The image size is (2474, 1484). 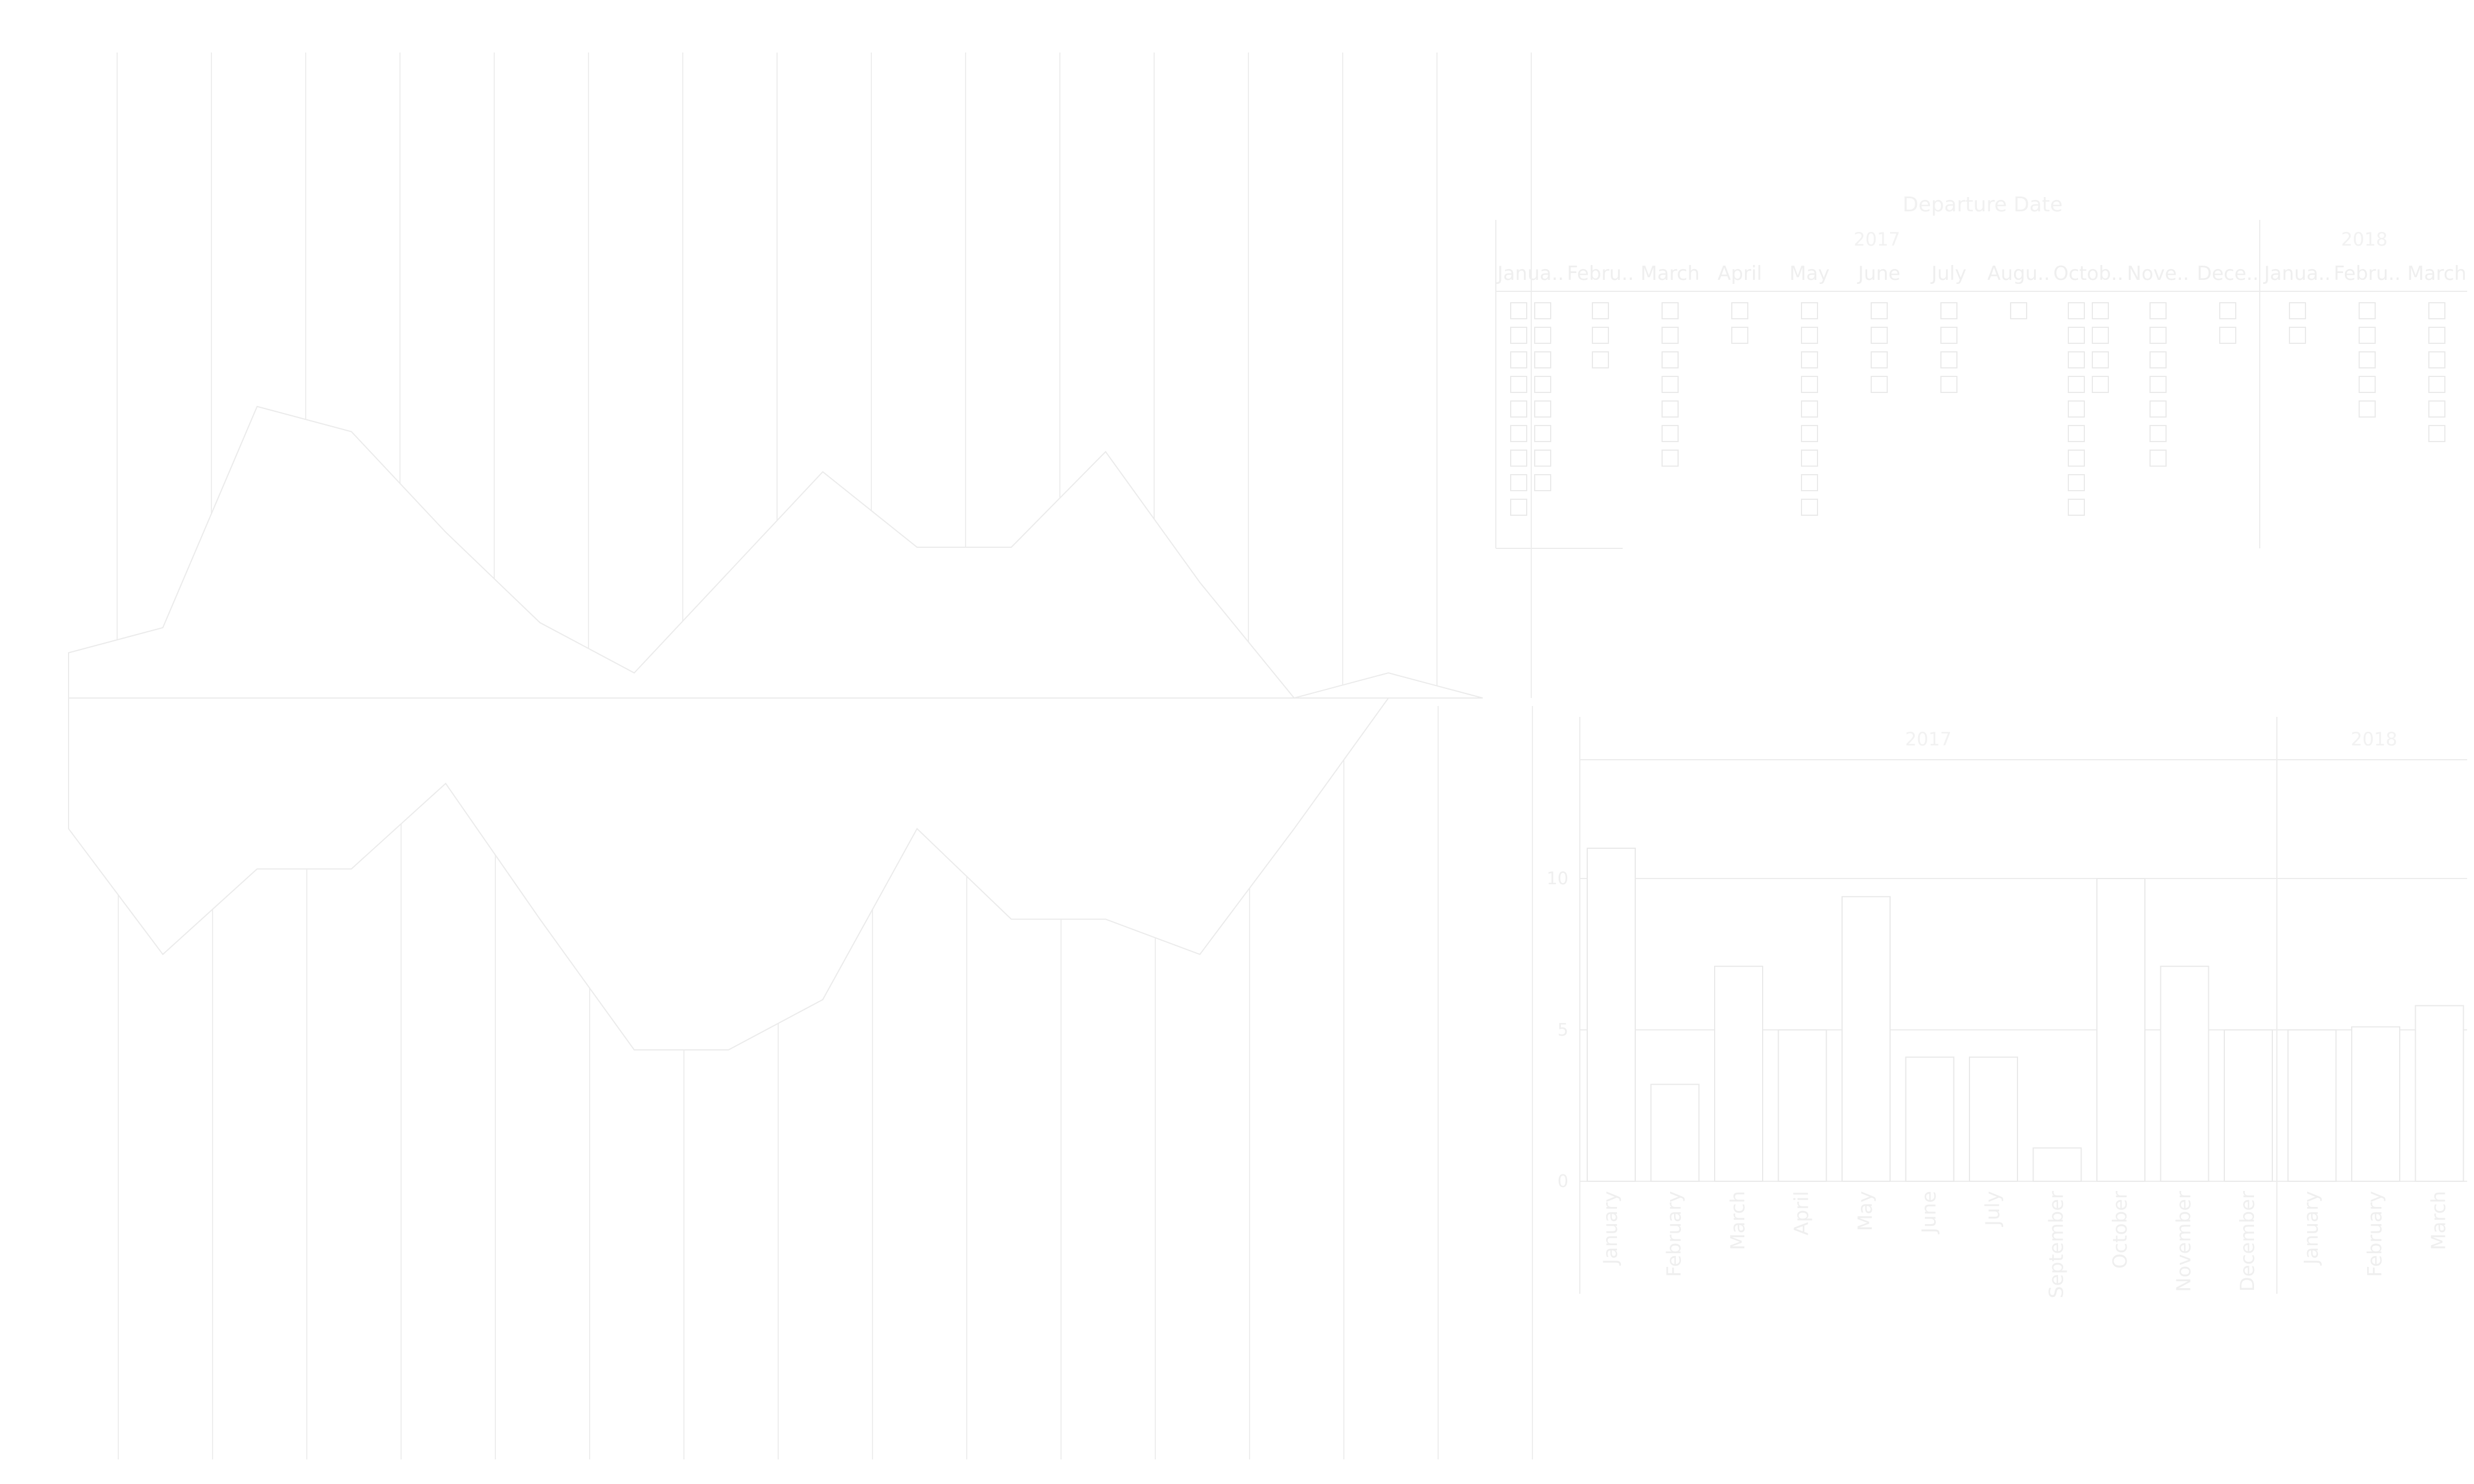 What do you see at coordinates (2228, 273) in the screenshot?
I see `heatmap-month-label: Dece..` at bounding box center [2228, 273].